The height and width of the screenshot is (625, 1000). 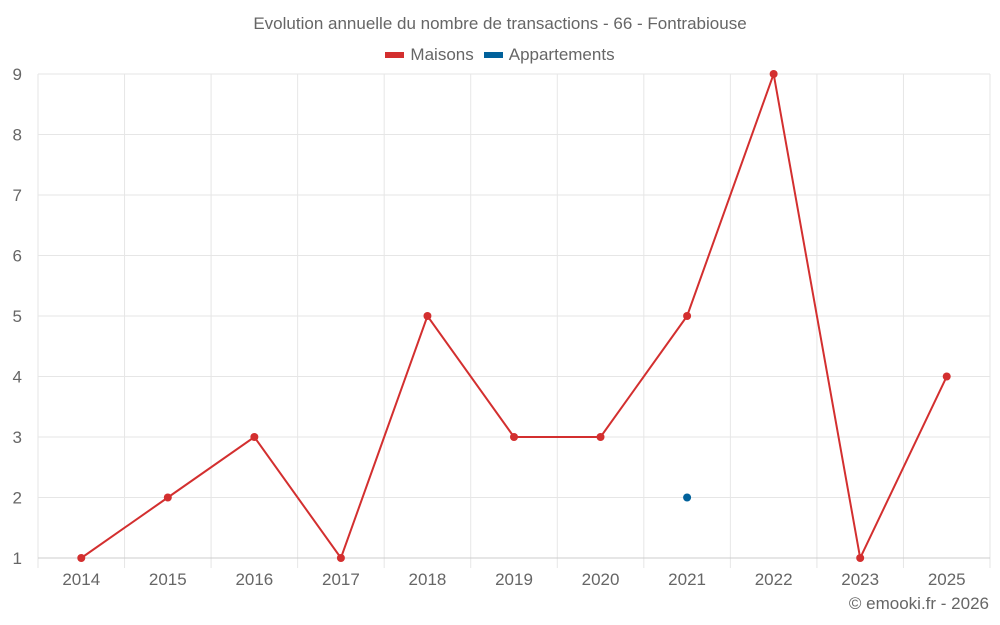 I want to click on x-tick-label: 2018, so click(x=428, y=579).